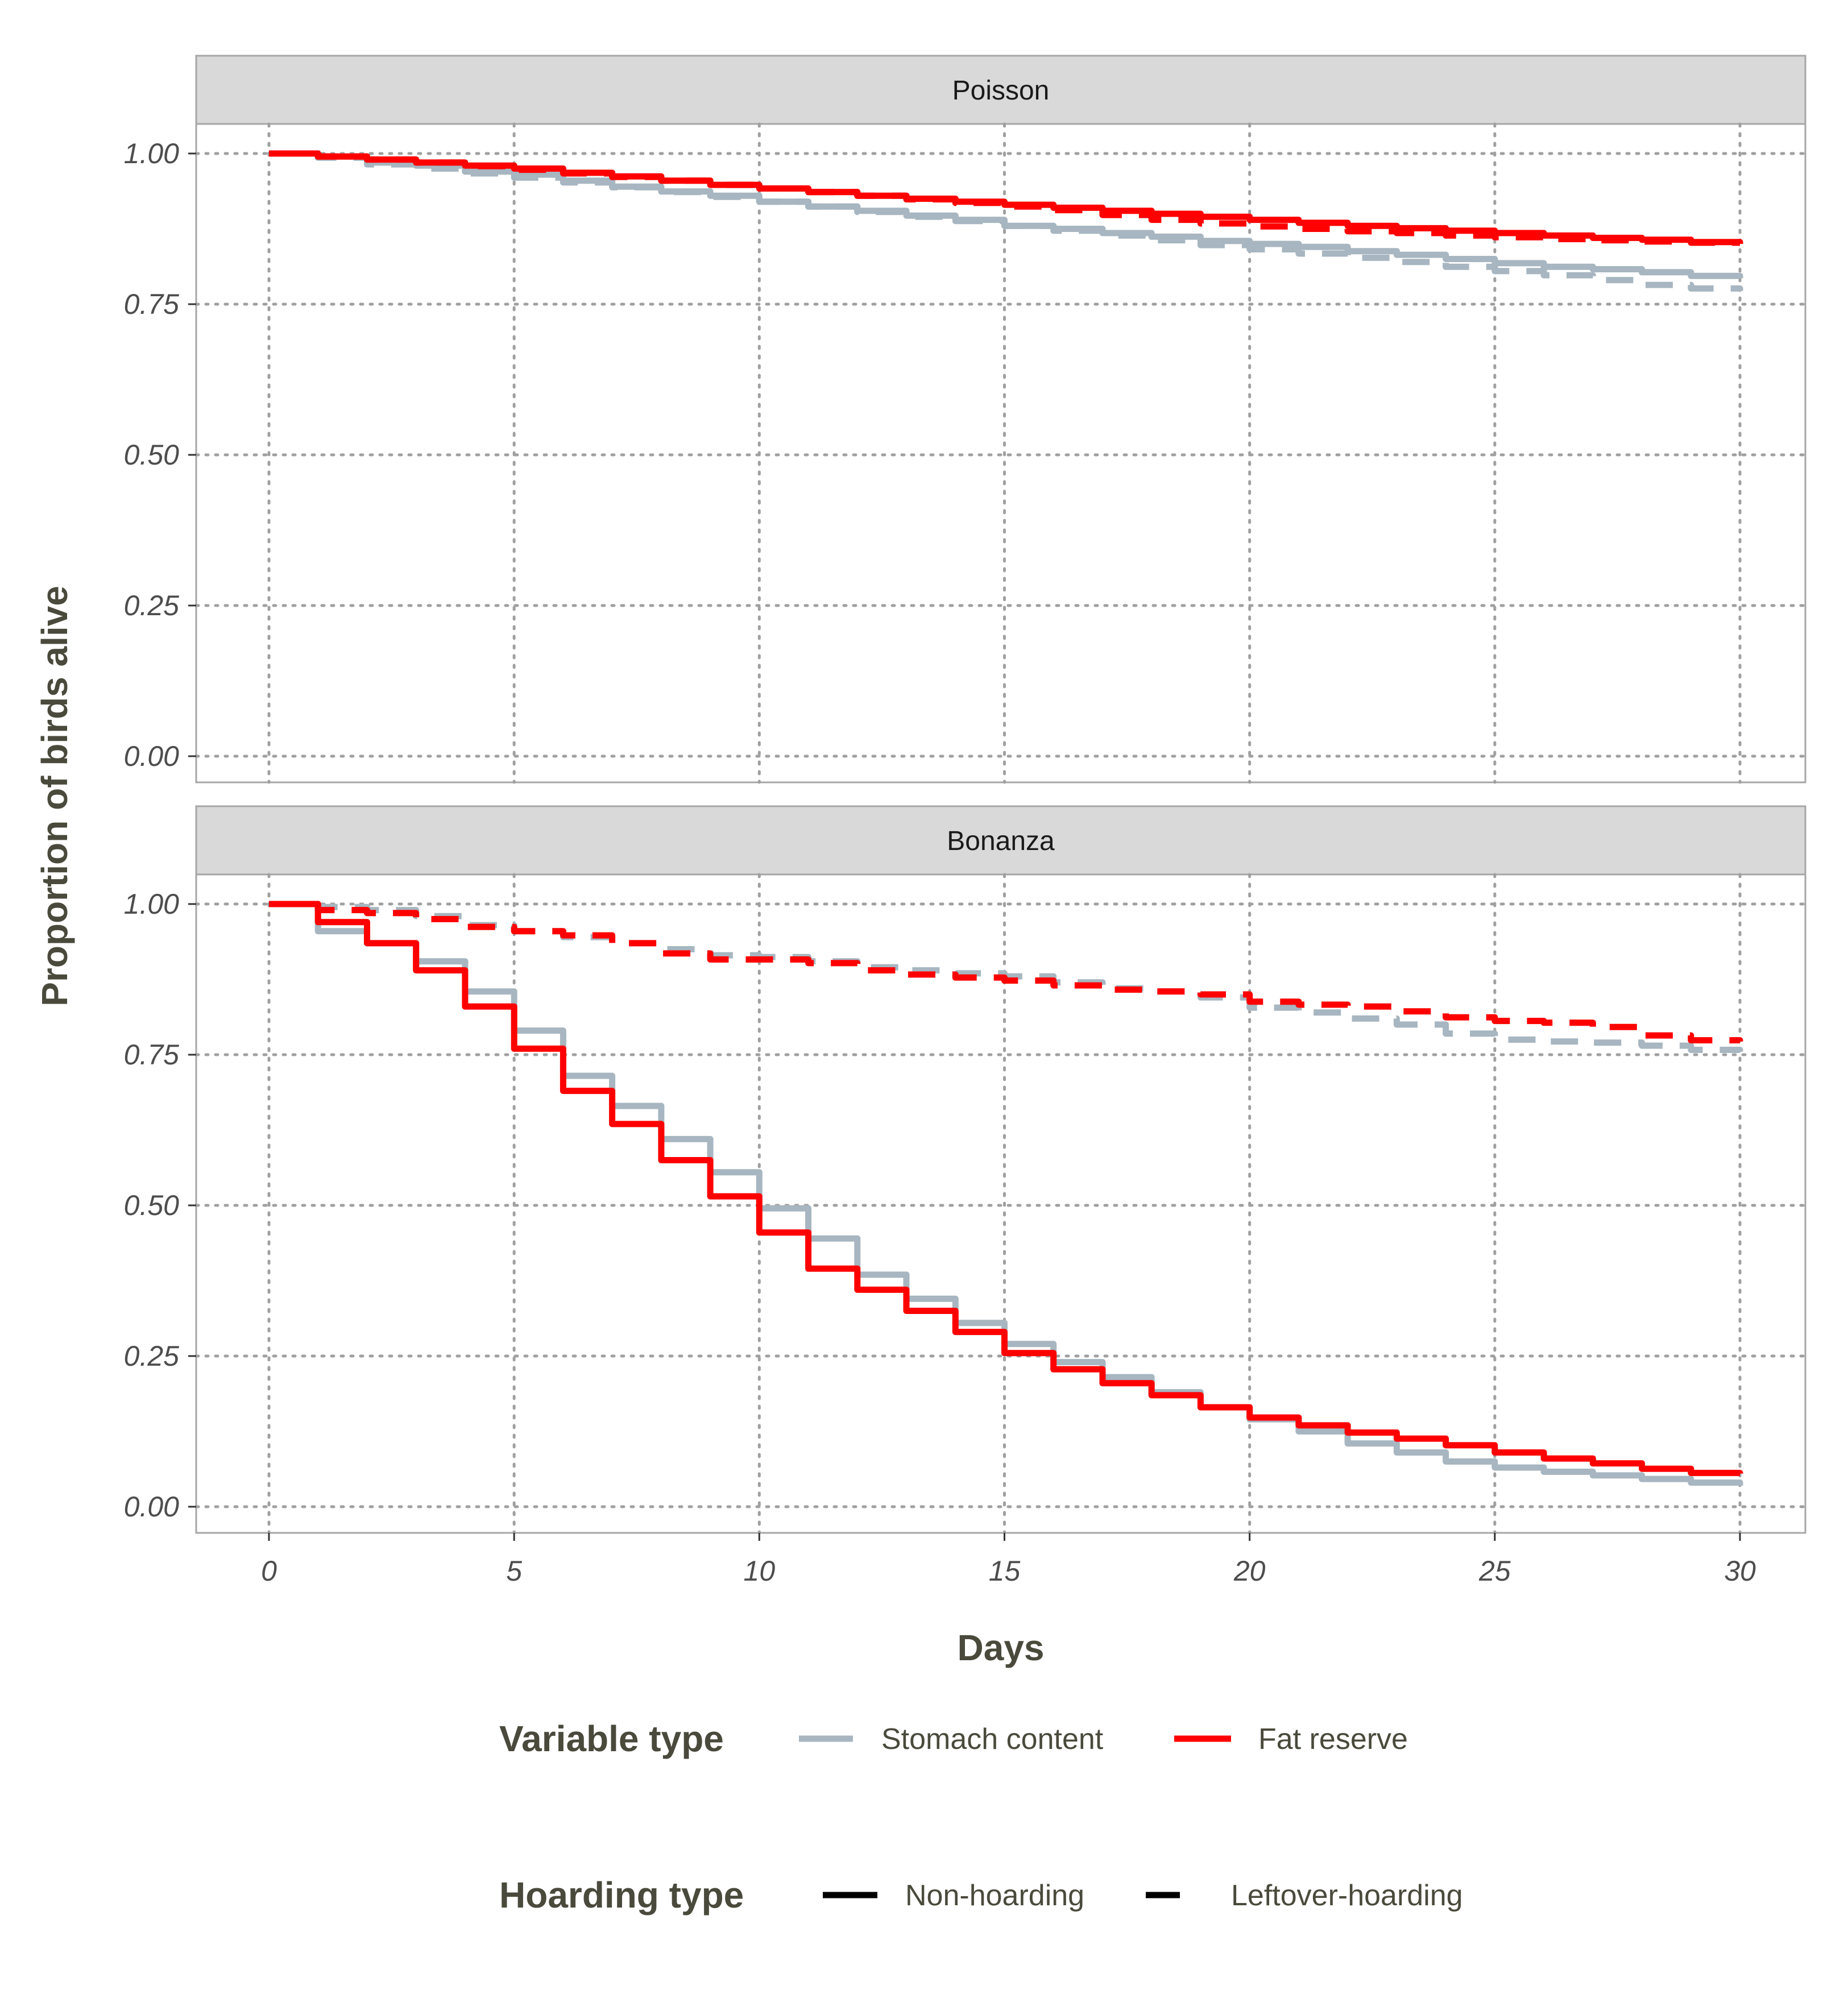  I want to click on x-tick-label: 5, so click(514, 1571).